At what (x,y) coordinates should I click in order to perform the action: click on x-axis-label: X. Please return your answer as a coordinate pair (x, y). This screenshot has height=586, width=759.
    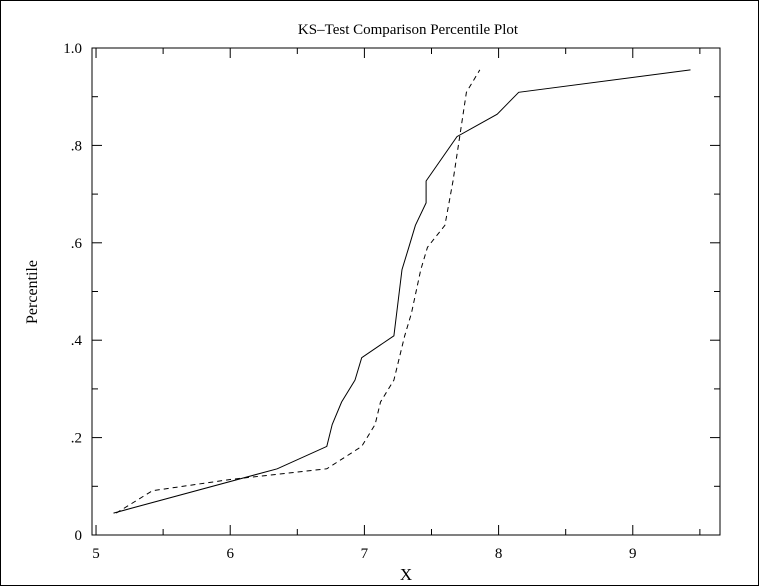
    Looking at the image, I should click on (406, 574).